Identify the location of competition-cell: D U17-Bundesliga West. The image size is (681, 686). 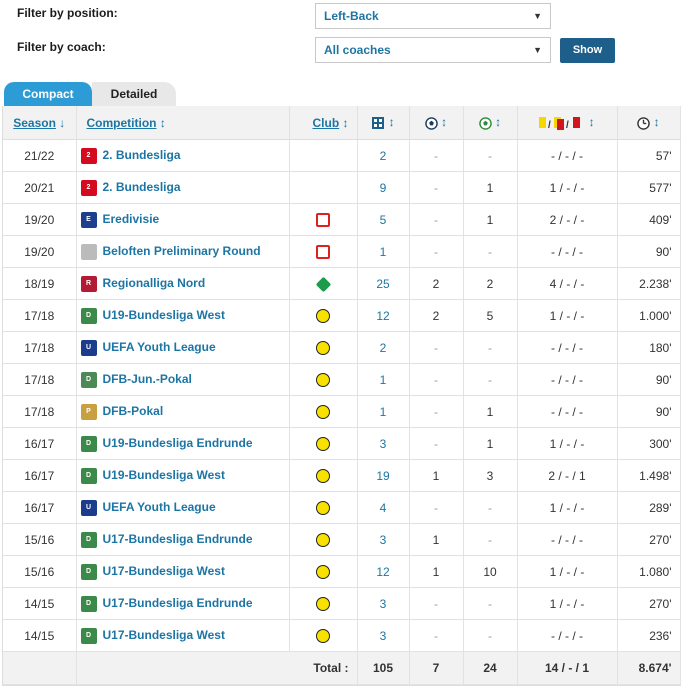
(183, 571).